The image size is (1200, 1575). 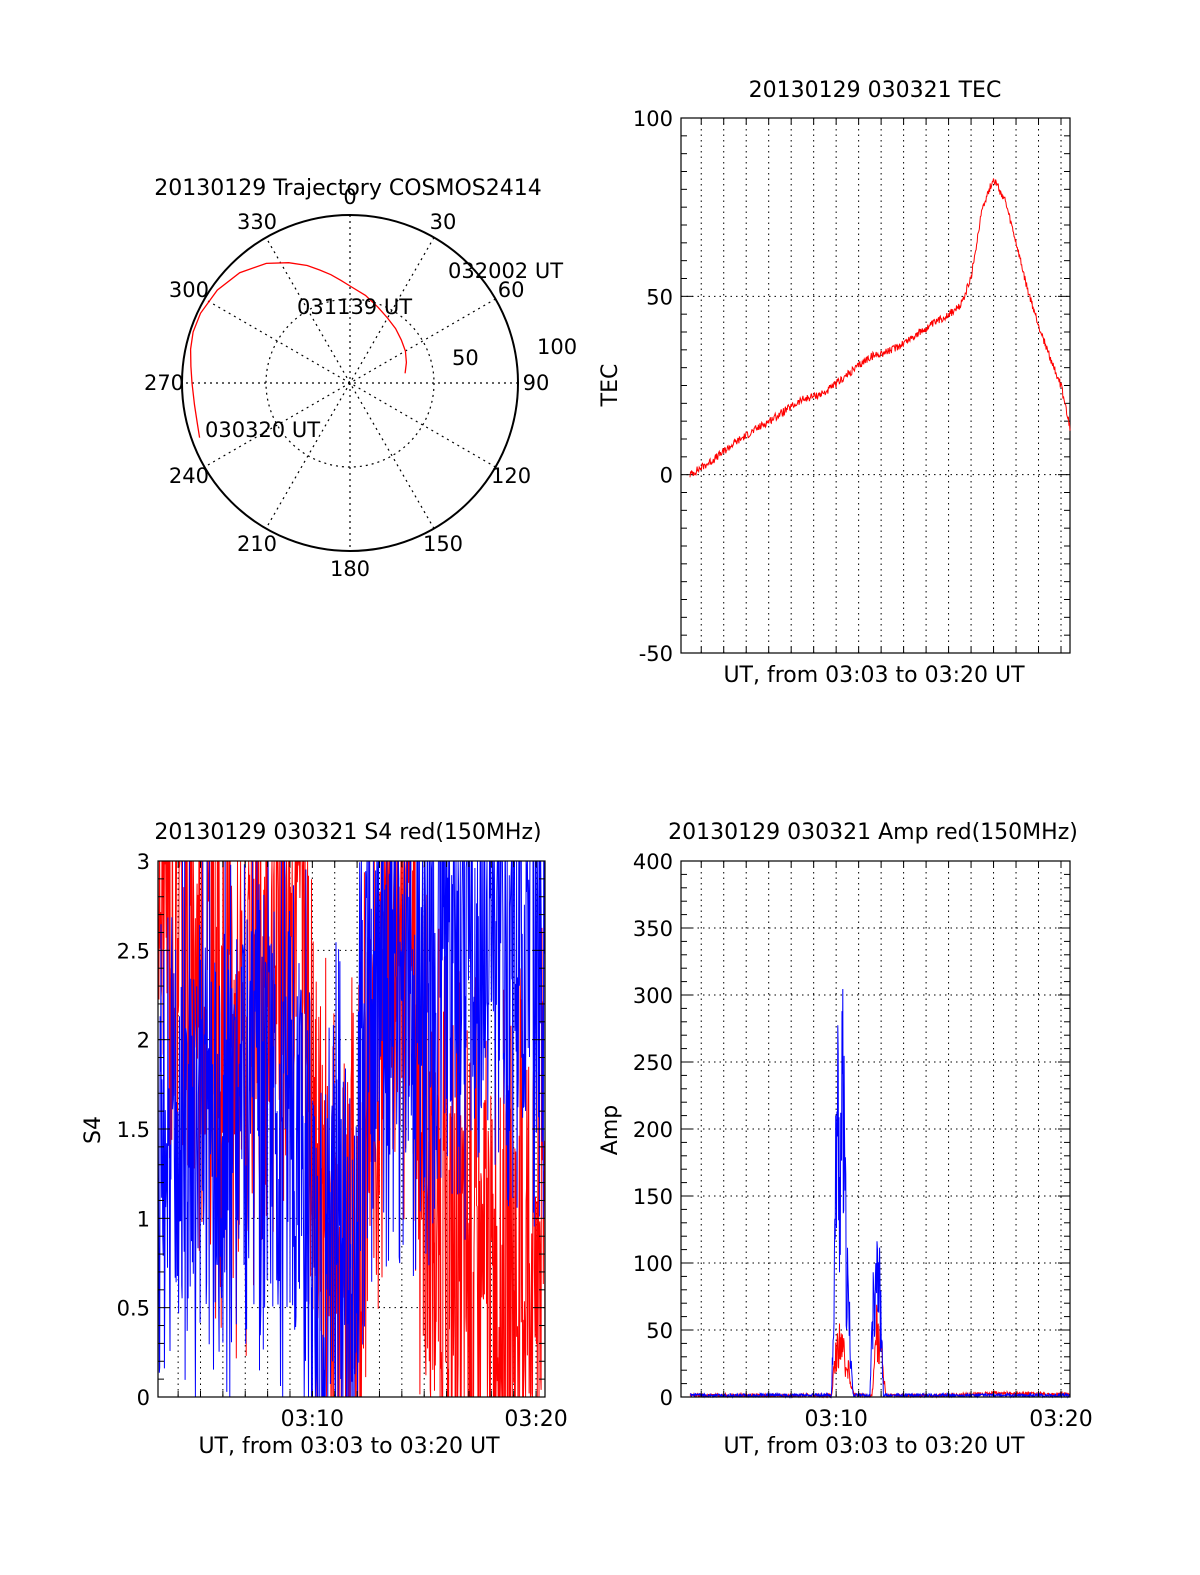 I want to click on s4-ytick-label: 2.5, so click(x=133, y=951).